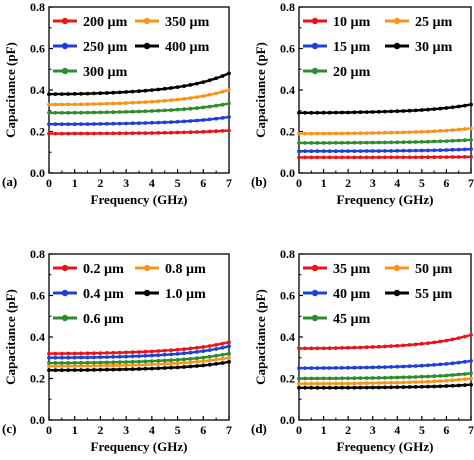 Image resolution: width=474 pixels, height=460 pixels. I want to click on x-tick-label: 6, so click(203, 183).